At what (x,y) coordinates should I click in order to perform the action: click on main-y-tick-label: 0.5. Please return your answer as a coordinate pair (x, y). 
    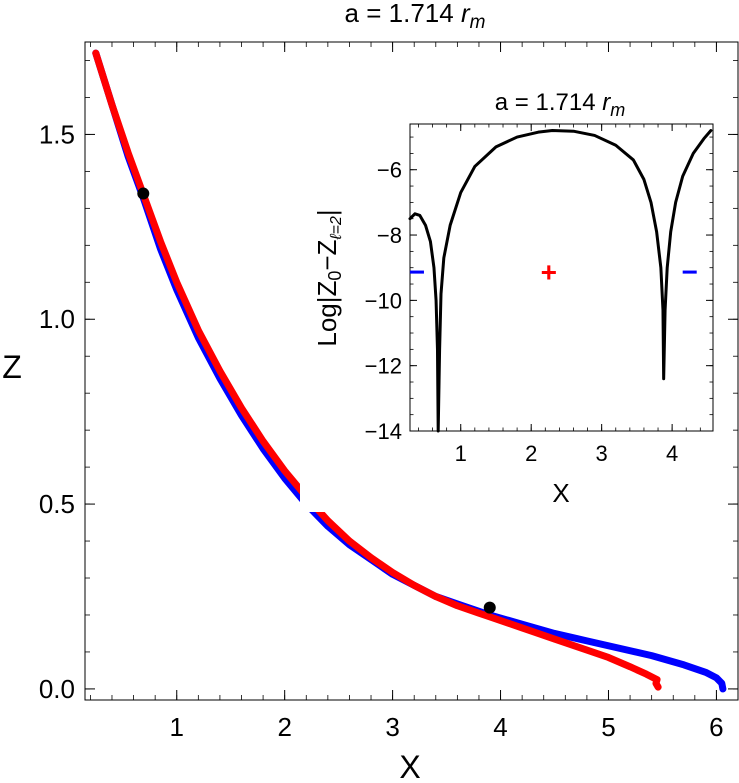
    Looking at the image, I should click on (57, 504).